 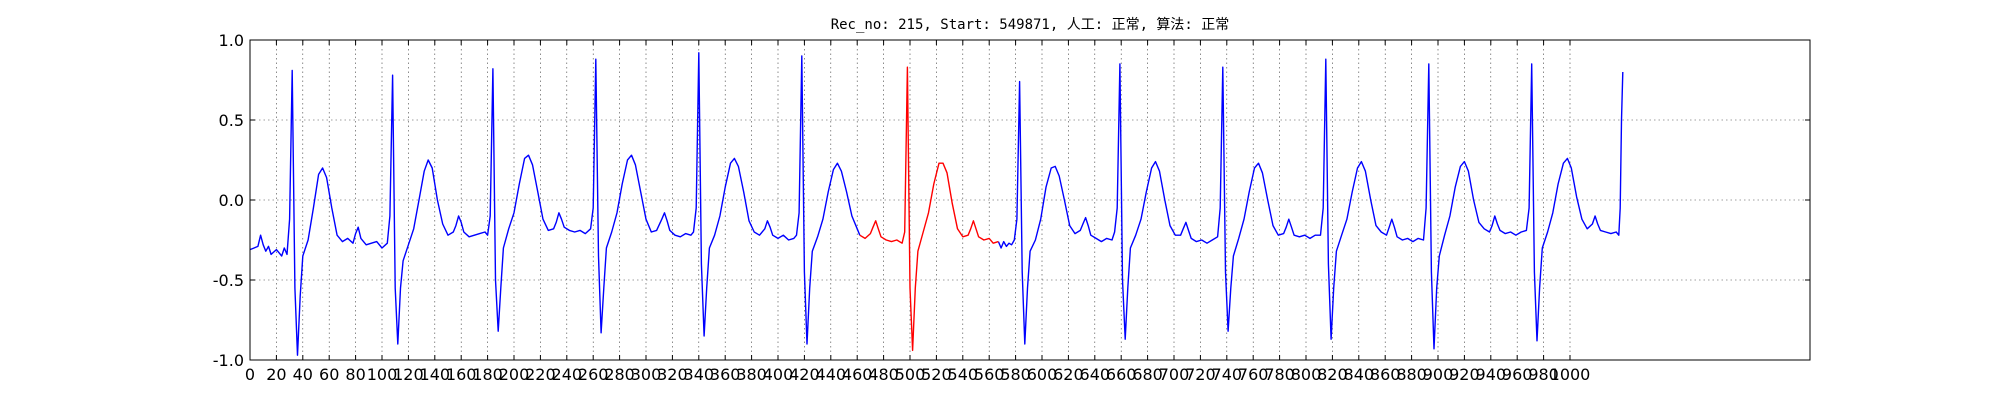 I want to click on x-tick-label: 980, so click(x=1543, y=374).